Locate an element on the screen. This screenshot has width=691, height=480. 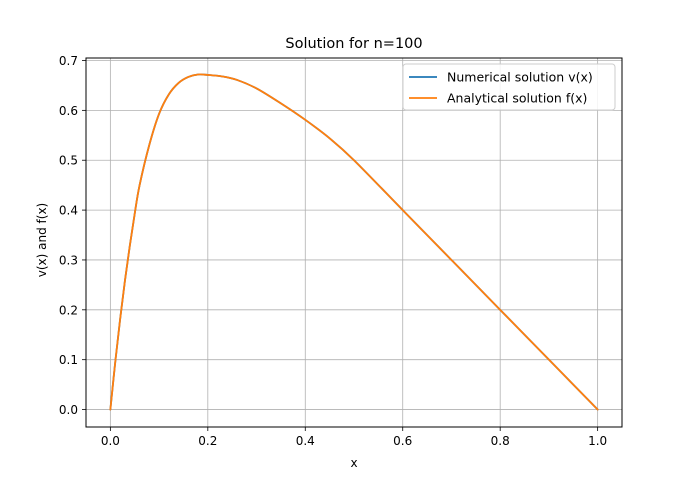
y-tick-label: 0.5 is located at coordinates (68, 161).